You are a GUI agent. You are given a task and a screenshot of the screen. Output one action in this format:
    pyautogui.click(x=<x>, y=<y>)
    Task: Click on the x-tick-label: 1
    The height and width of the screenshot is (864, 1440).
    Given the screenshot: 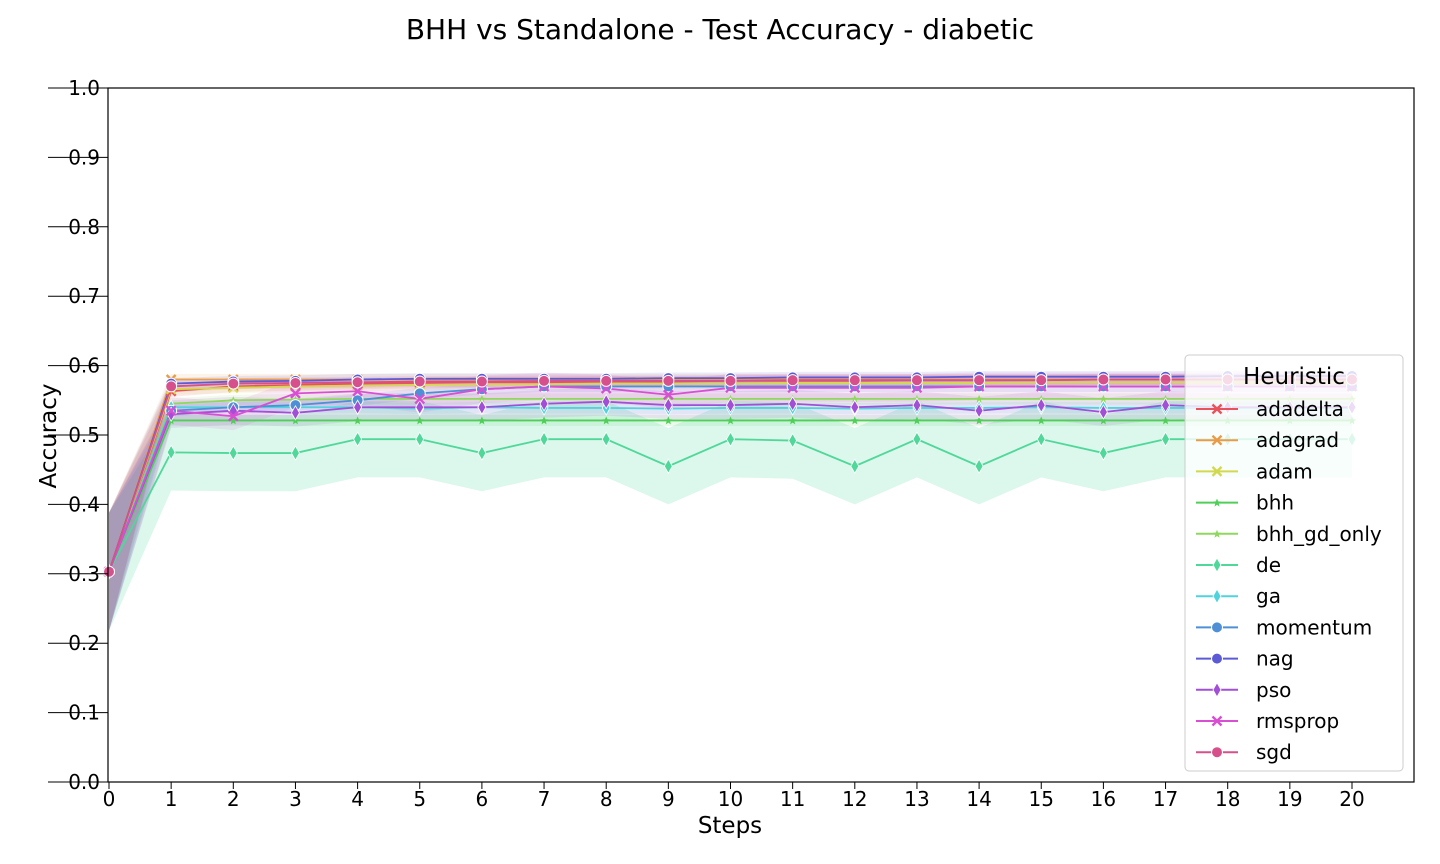 What is the action you would take?
    pyautogui.click(x=171, y=799)
    